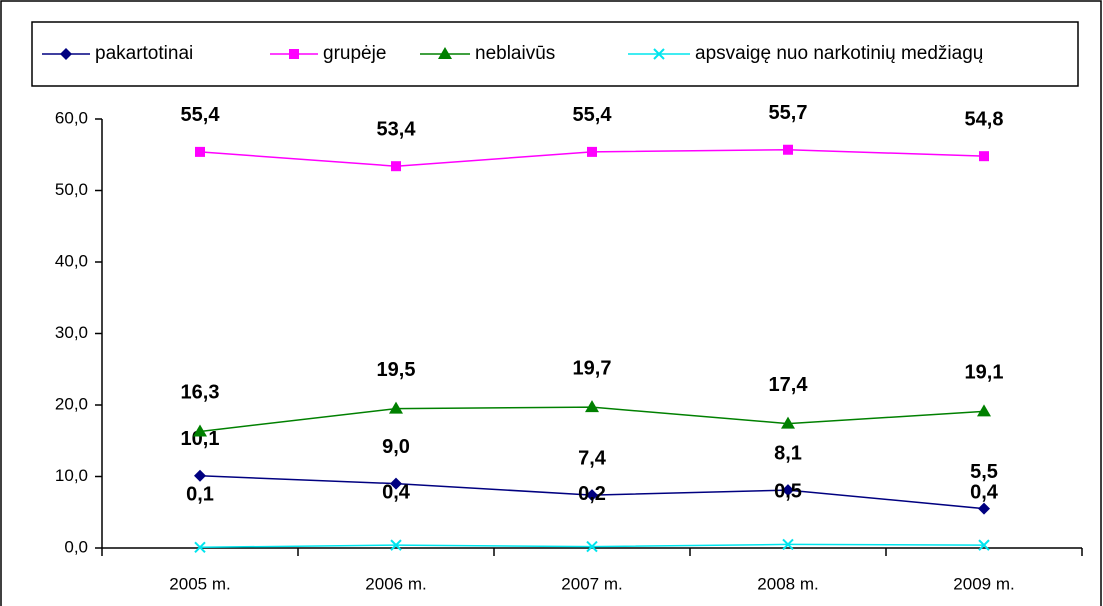 This screenshot has width=1103, height=606. I want to click on data-label: 16,3, so click(200, 393).